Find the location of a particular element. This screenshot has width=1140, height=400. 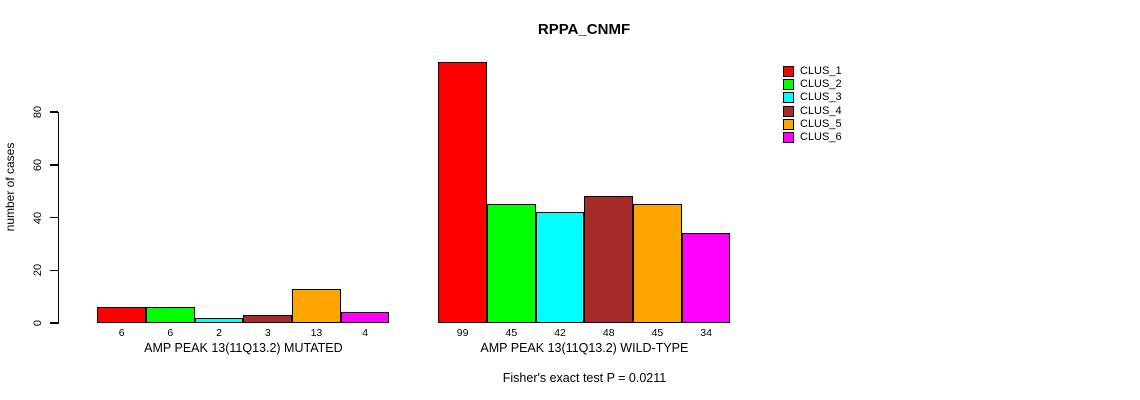

bar-clus_6-group1 is located at coordinates (365, 317).